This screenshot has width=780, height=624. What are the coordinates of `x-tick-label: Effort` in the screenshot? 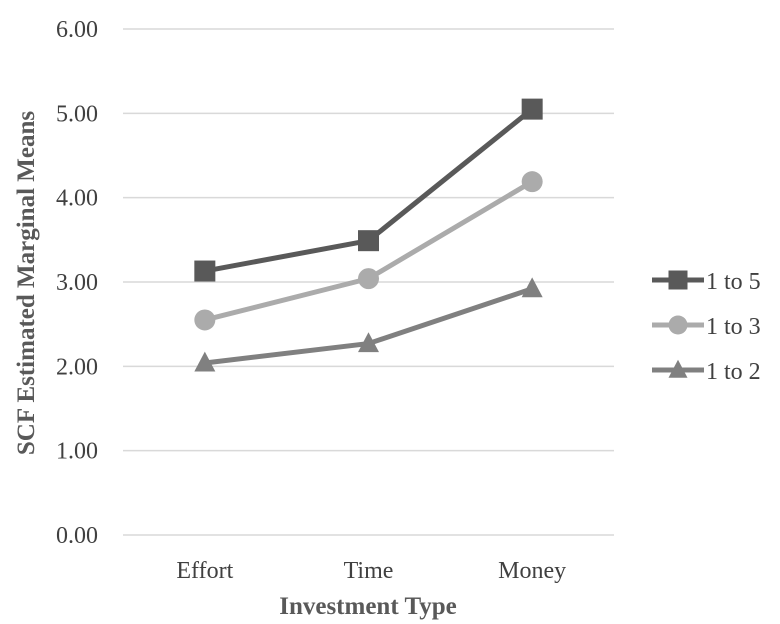 It's located at (204, 571).